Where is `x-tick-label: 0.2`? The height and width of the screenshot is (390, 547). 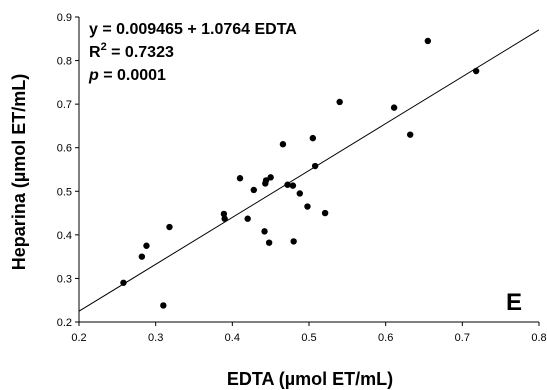
x-tick-label: 0.2 is located at coordinates (78, 338).